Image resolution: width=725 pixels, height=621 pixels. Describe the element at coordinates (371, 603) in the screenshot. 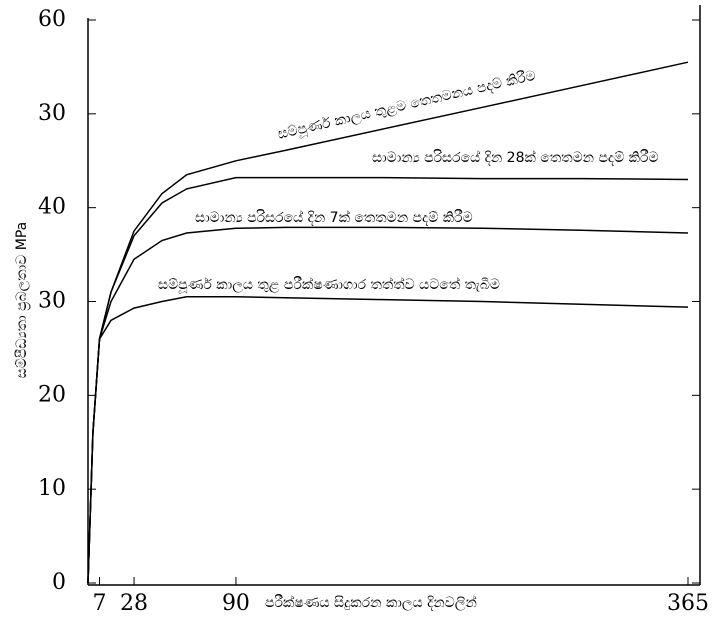

I see `x-axis-label: පරීක්ෂණය සිදුකරන කාලය දිනවලින්` at that location.